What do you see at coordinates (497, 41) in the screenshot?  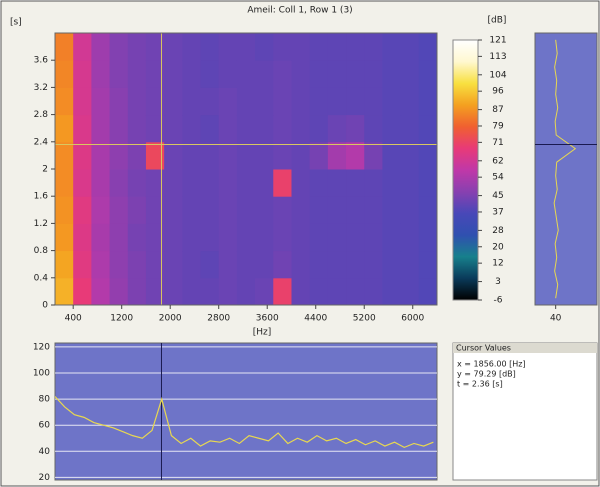 I see `colorbar-tick-label: 121` at bounding box center [497, 41].